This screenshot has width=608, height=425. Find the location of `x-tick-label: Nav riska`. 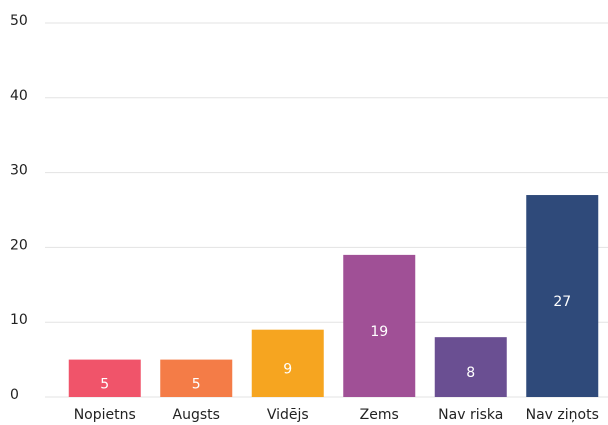

x-tick-label: Nav riska is located at coordinates (470, 415).